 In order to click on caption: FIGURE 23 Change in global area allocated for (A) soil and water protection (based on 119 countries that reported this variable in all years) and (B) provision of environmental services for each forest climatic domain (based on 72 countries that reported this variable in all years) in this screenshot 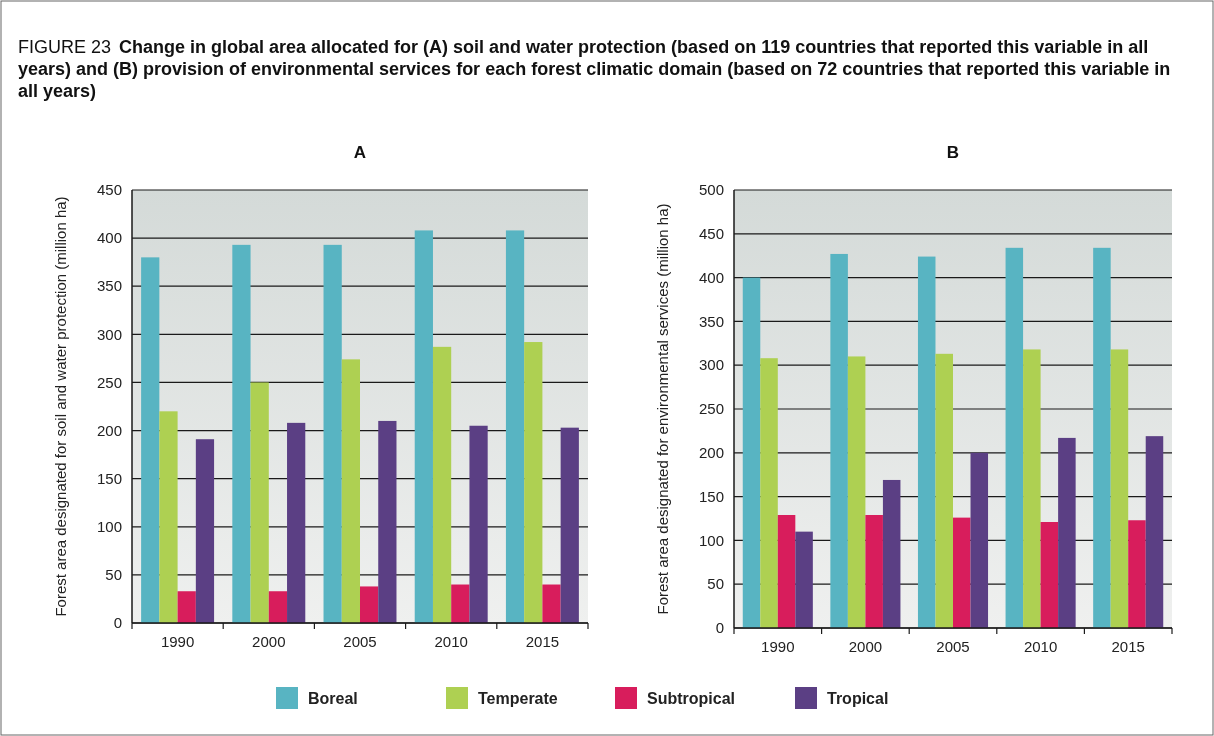, I will do `click(594, 69)`.